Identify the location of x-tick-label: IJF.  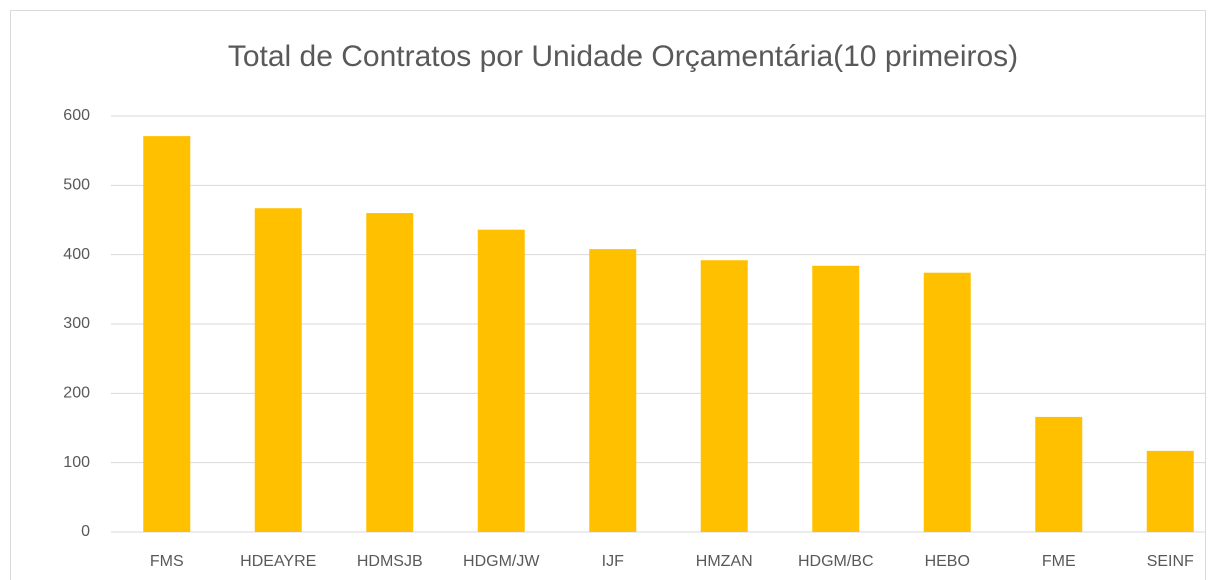
(613, 561).